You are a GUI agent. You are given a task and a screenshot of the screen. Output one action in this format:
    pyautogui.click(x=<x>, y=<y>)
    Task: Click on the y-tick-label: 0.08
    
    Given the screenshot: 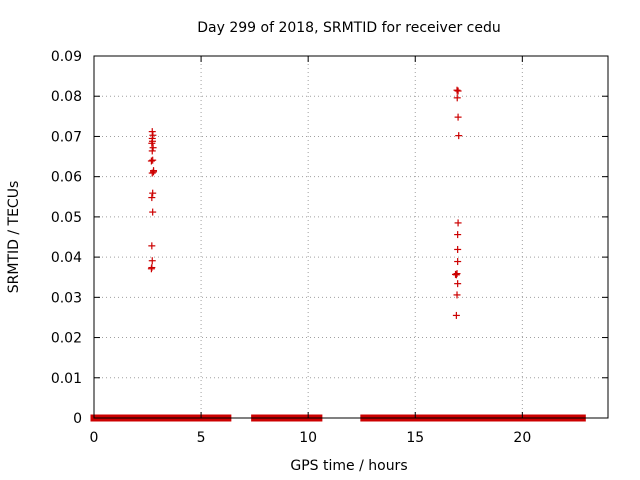 What is the action you would take?
    pyautogui.click(x=66, y=97)
    